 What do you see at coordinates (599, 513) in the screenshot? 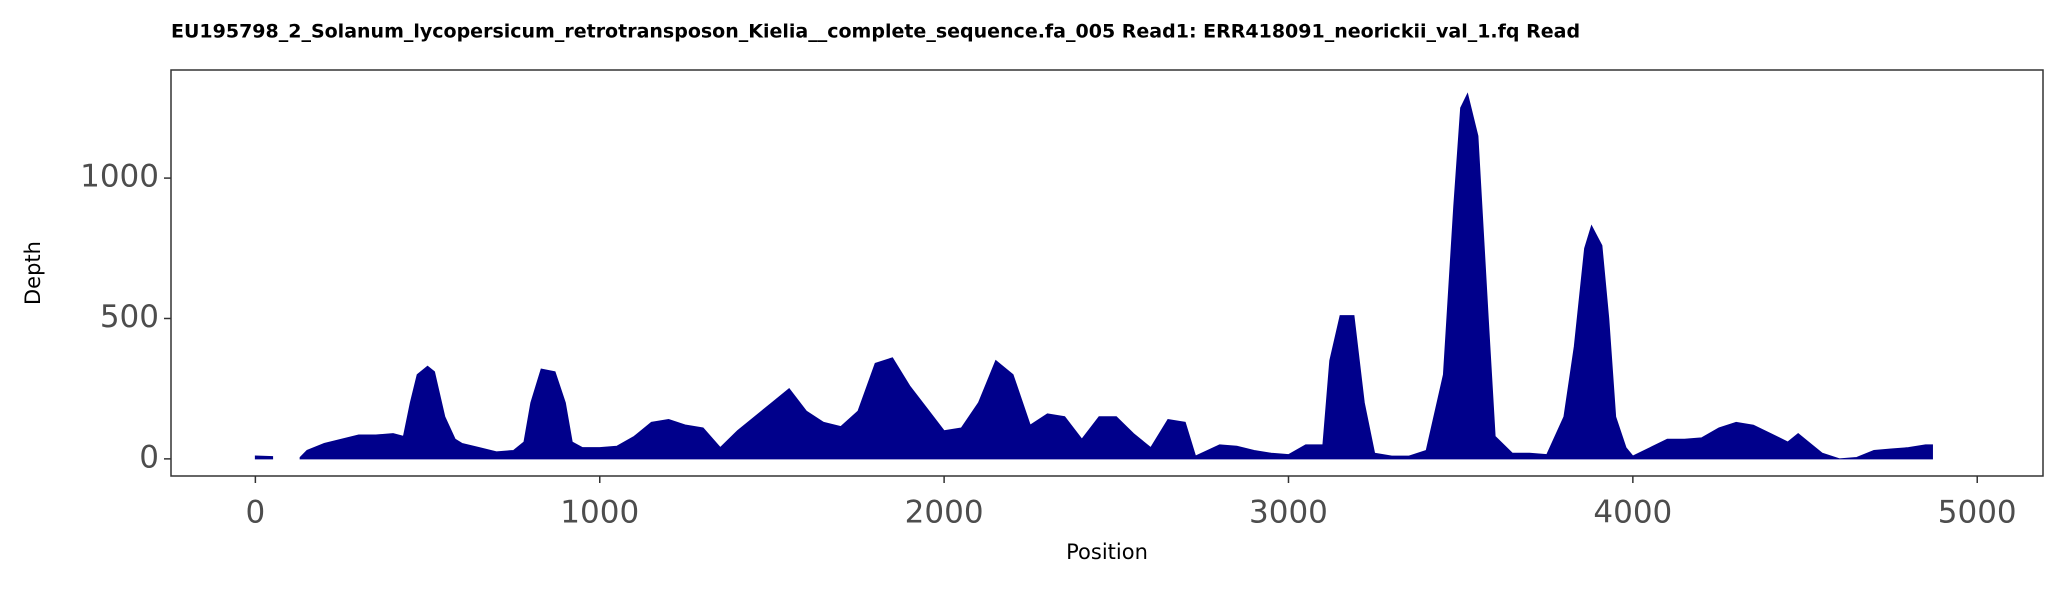
I see `x-tick-label: 1000` at bounding box center [599, 513].